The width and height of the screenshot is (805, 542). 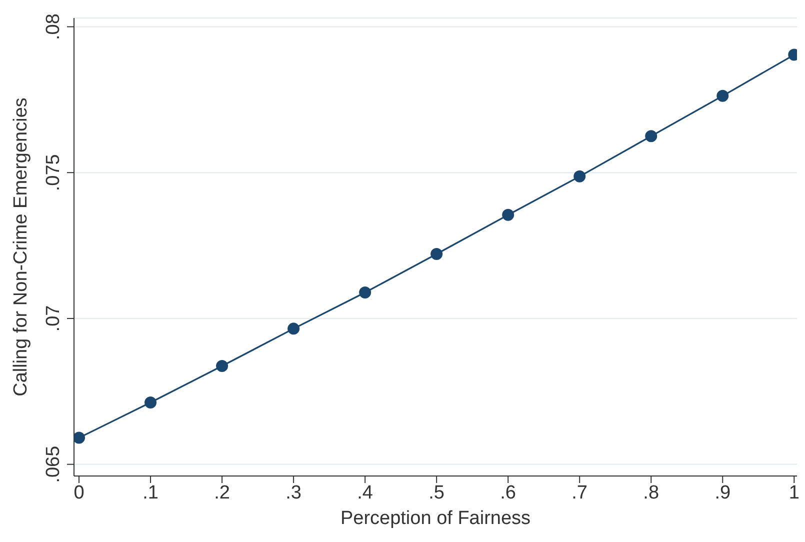 I want to click on y-tick-label: .07, so click(x=53, y=318).